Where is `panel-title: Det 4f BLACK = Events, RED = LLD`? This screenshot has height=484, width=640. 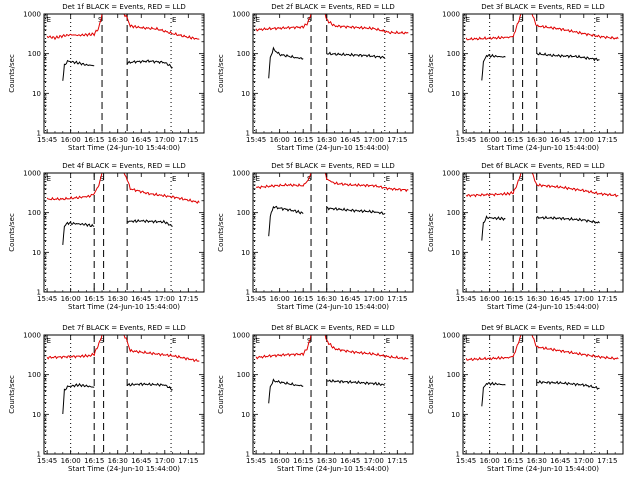 panel-title: Det 4f BLACK = Events, RED = LLD is located at coordinates (123, 166).